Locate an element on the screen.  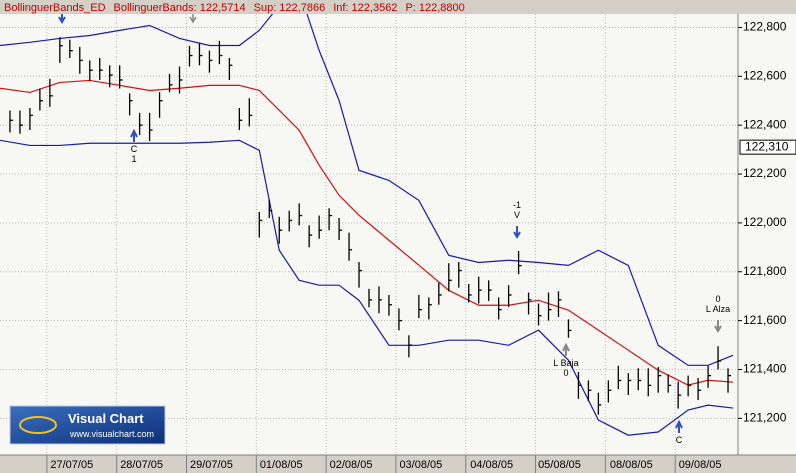
x-tick-label: 08/08/05 is located at coordinates (631, 465).